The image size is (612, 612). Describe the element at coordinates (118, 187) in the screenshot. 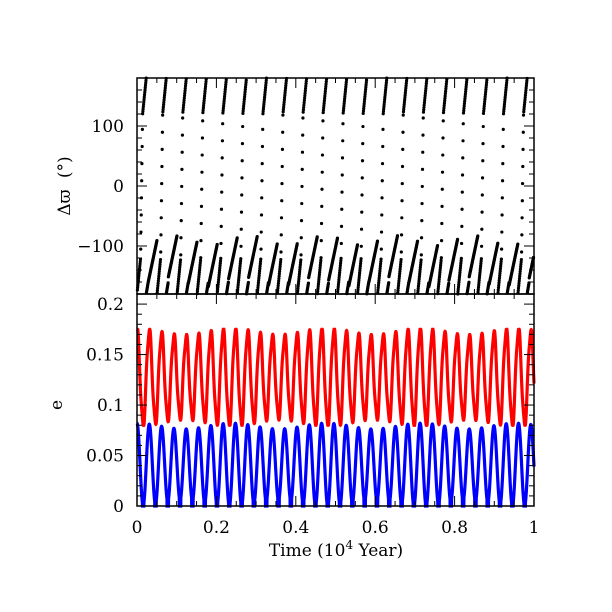

I see `top-ytick-label: 0` at that location.